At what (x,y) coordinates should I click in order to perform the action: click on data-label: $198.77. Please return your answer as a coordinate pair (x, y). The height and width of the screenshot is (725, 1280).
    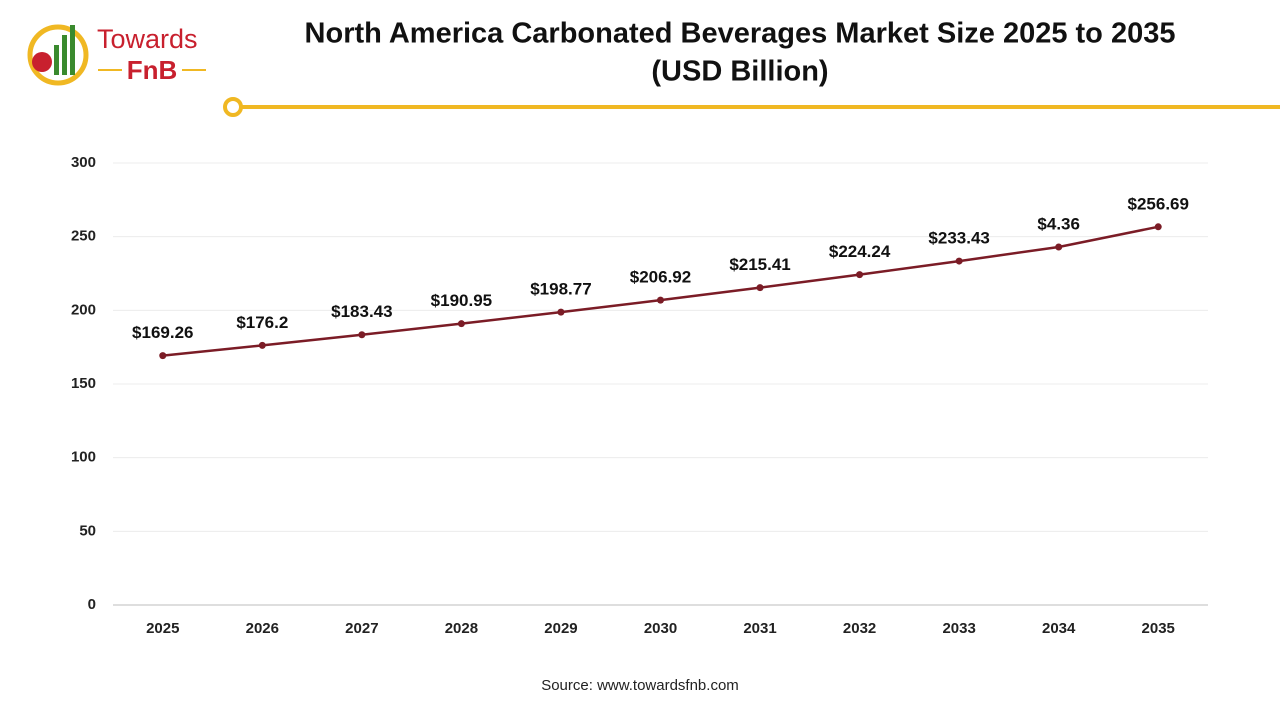
    Looking at the image, I should click on (560, 289).